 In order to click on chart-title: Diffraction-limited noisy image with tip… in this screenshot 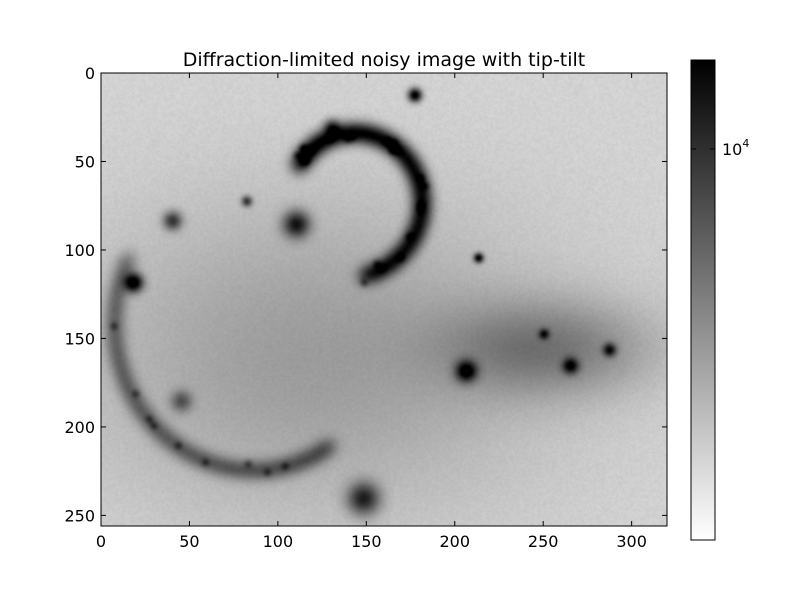, I will do `click(384, 60)`.